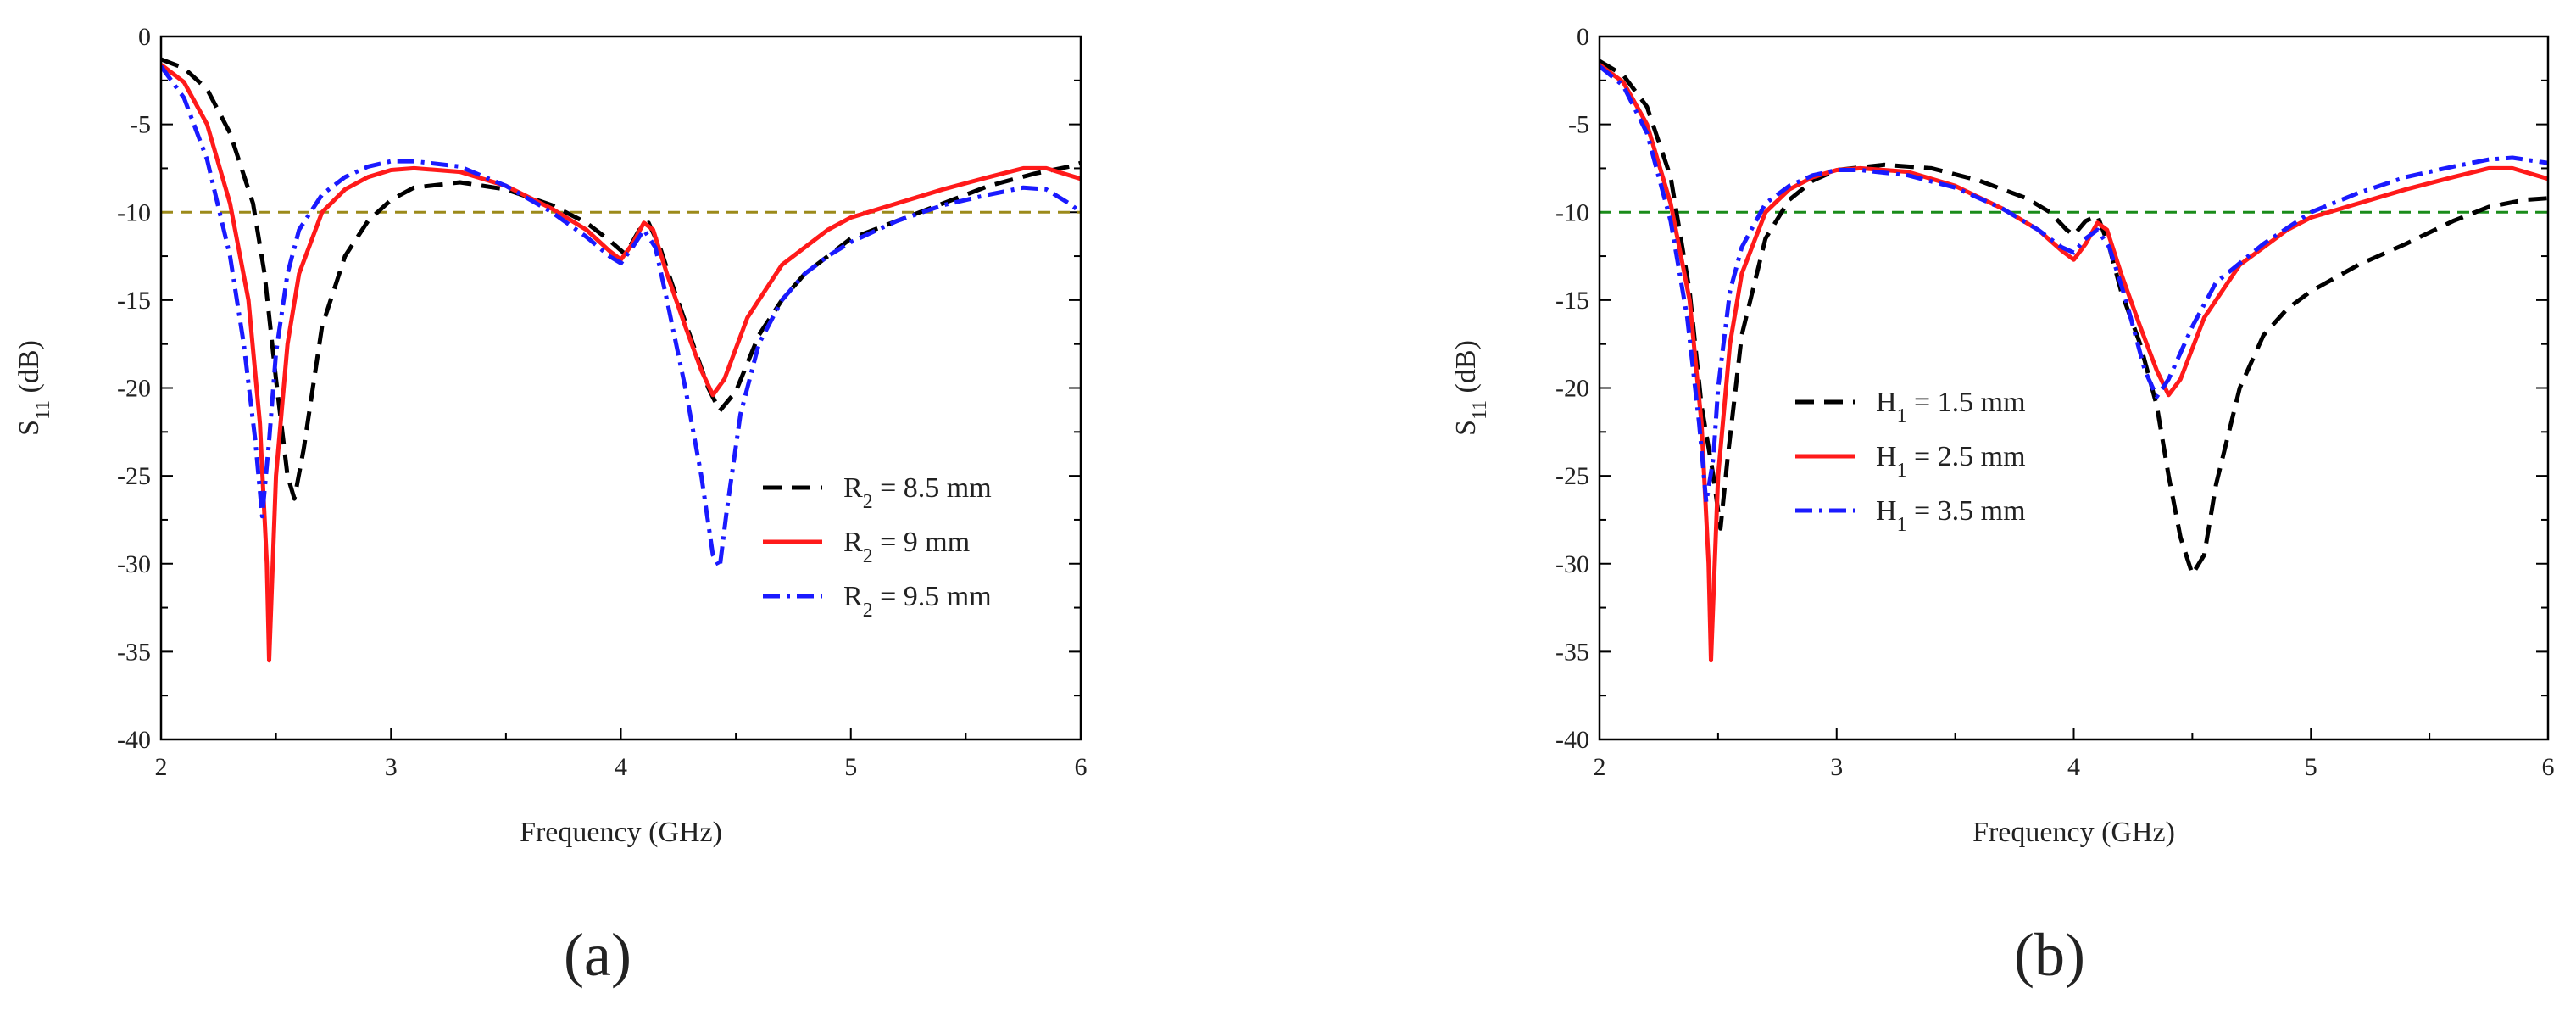 The width and height of the screenshot is (2576, 1010). Describe the element at coordinates (868, 502) in the screenshot. I see `legend-label-1-sub: 2` at that location.